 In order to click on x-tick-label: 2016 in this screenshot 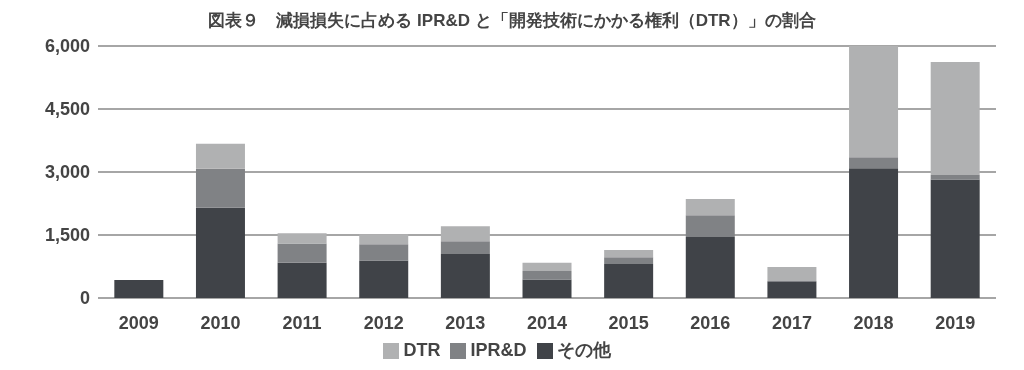, I will do `click(710, 322)`.